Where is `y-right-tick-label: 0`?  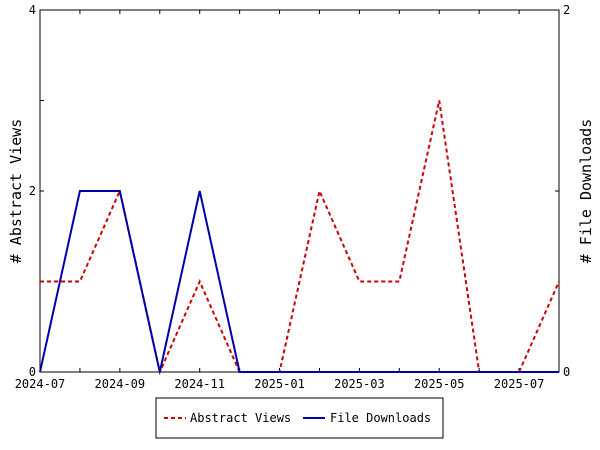 y-right-tick-label: 0 is located at coordinates (566, 372).